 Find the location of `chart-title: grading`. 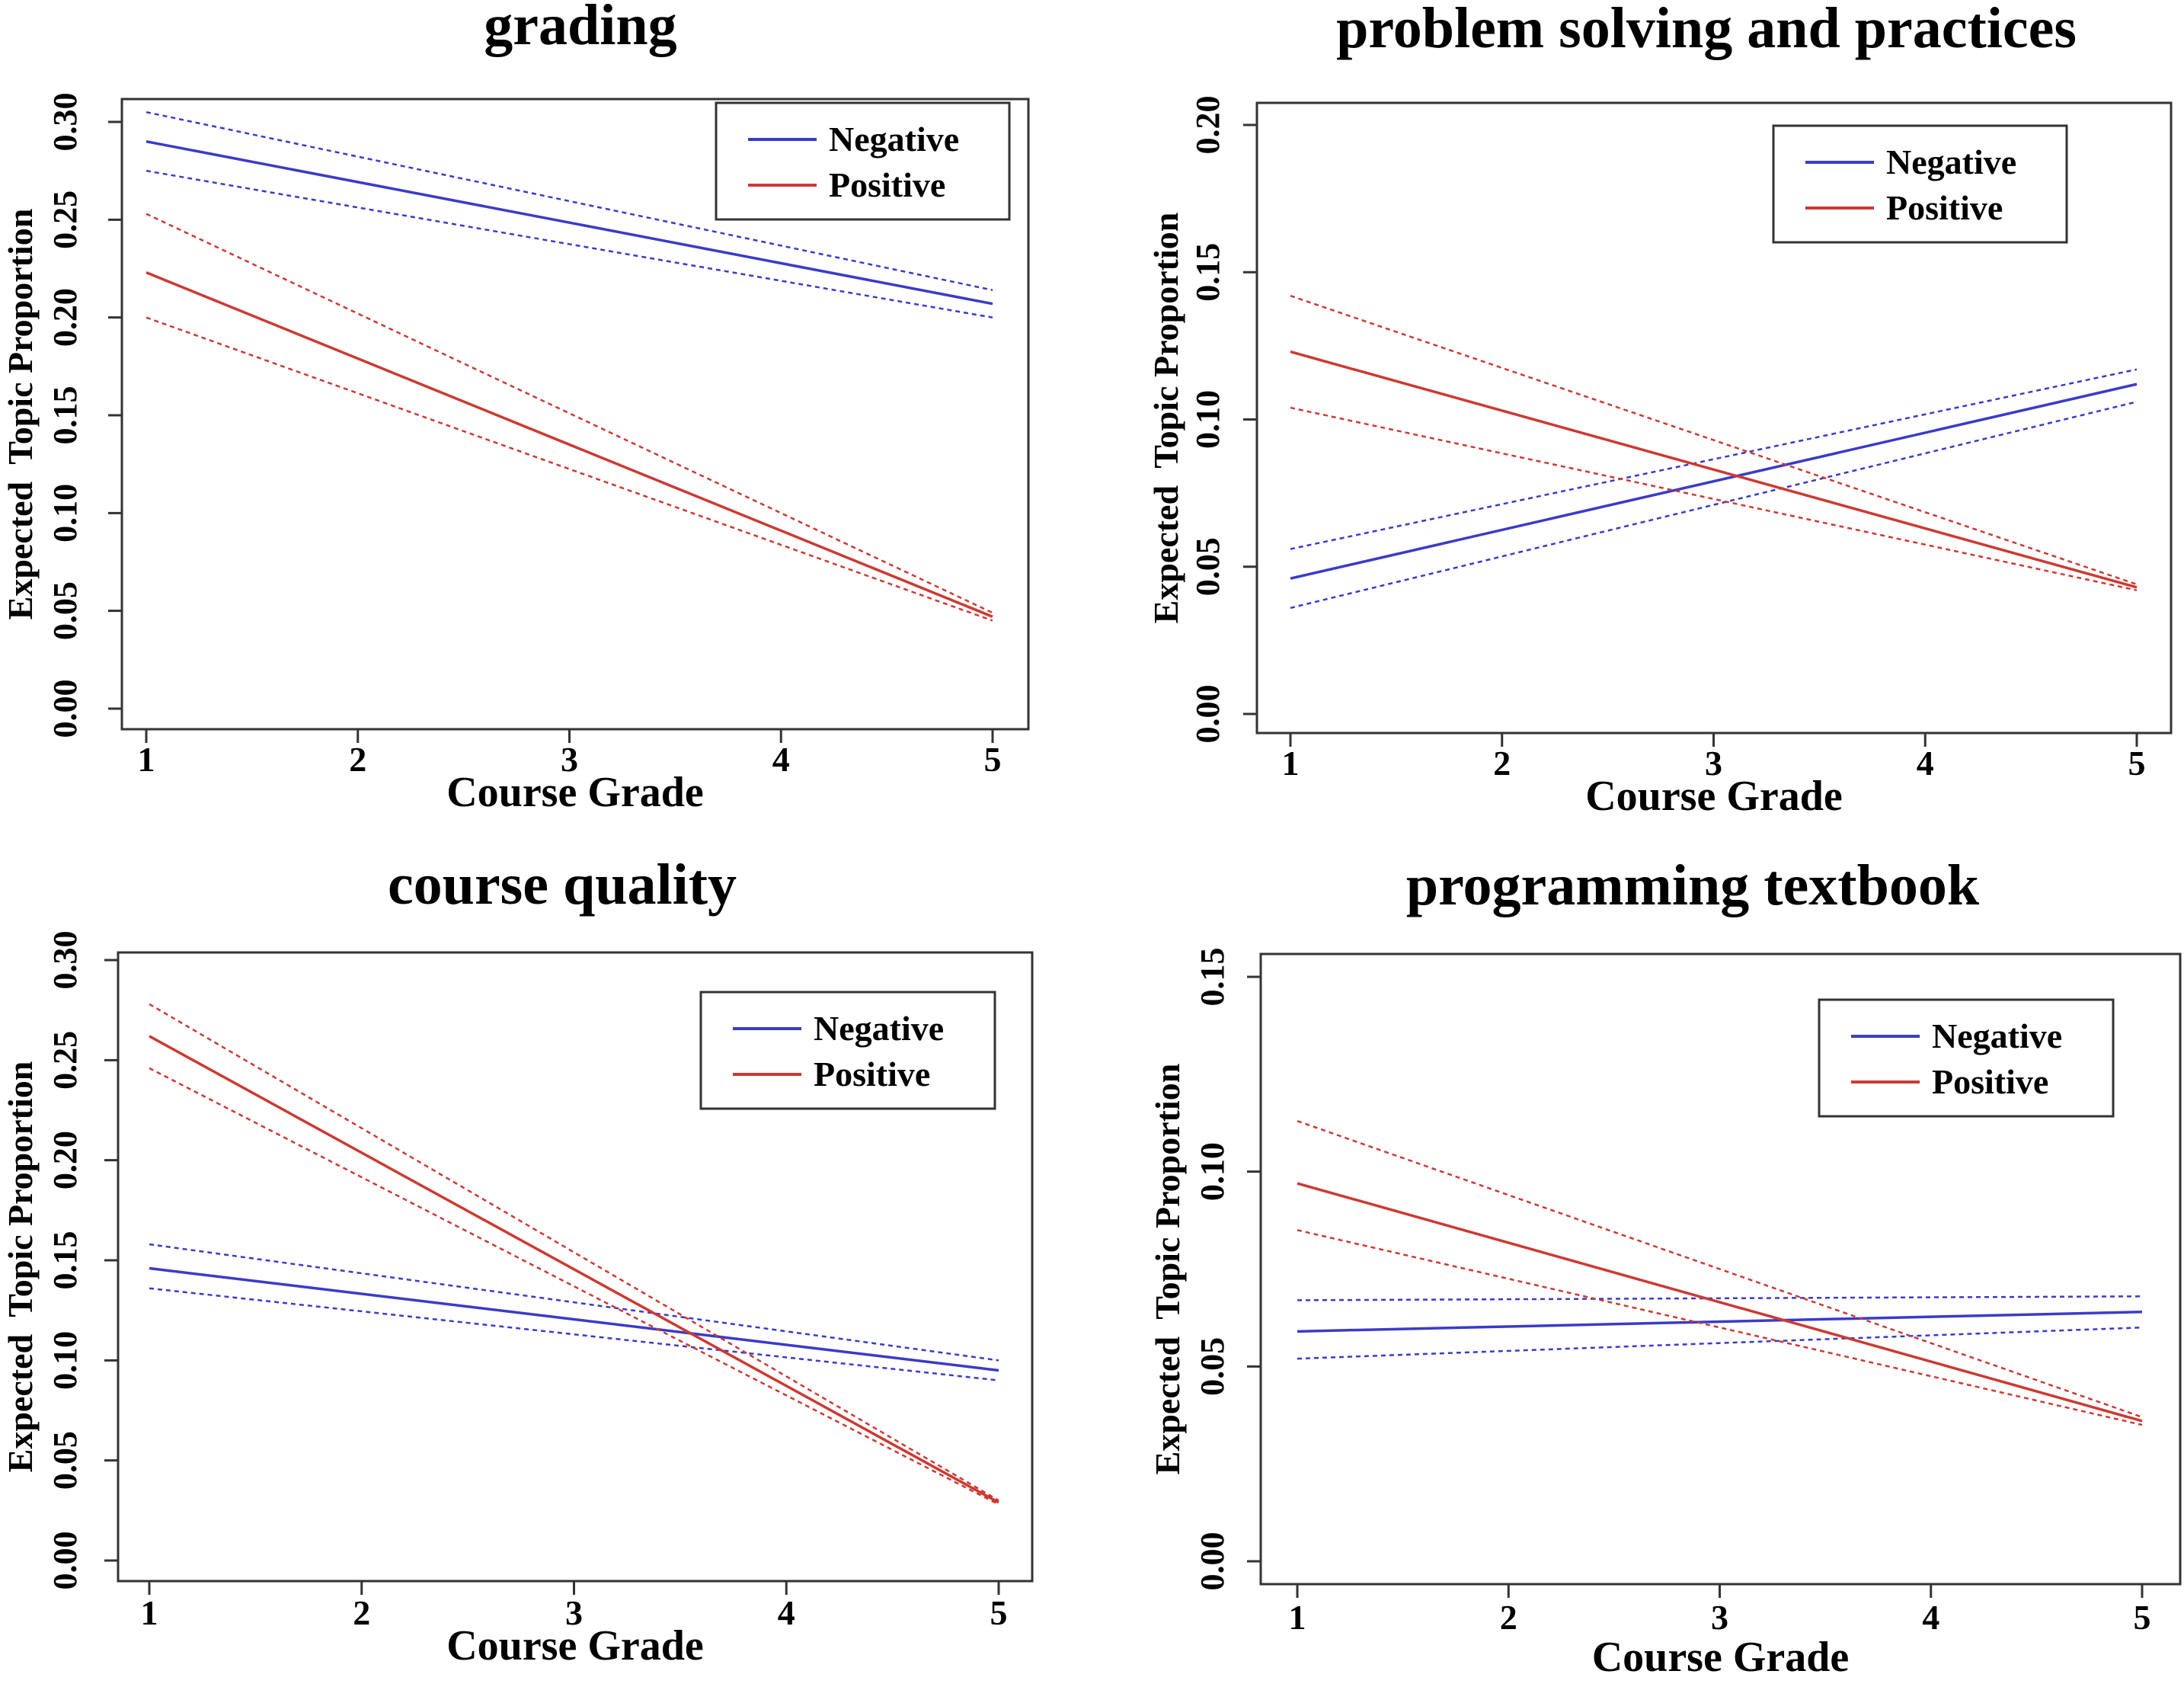

chart-title: grading is located at coordinates (580, 28).